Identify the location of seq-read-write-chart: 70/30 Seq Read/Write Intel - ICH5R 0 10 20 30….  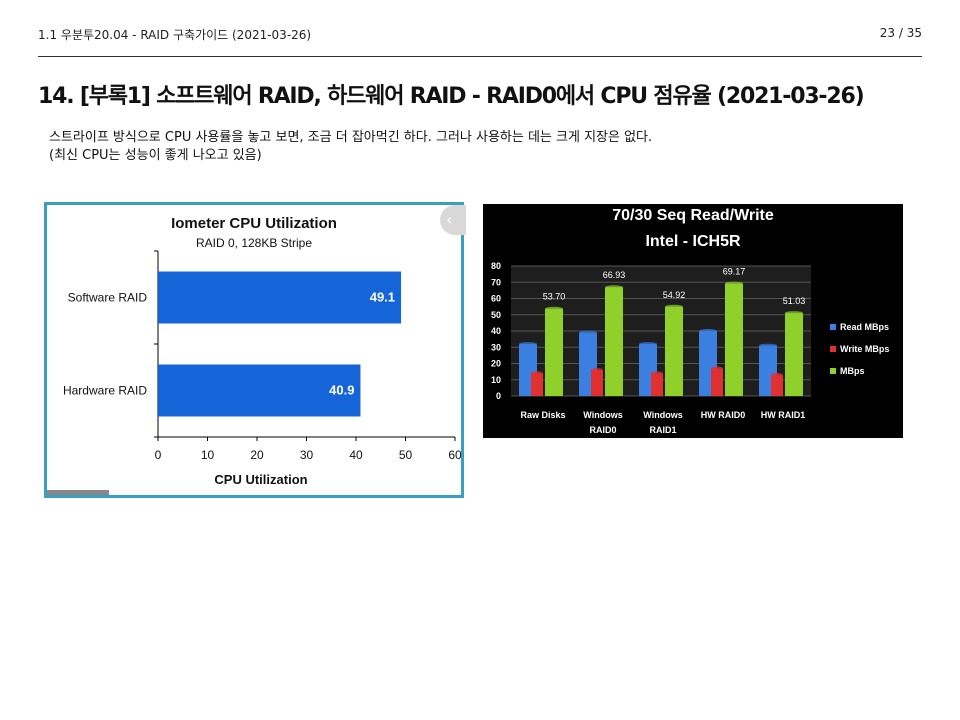
(693, 321).